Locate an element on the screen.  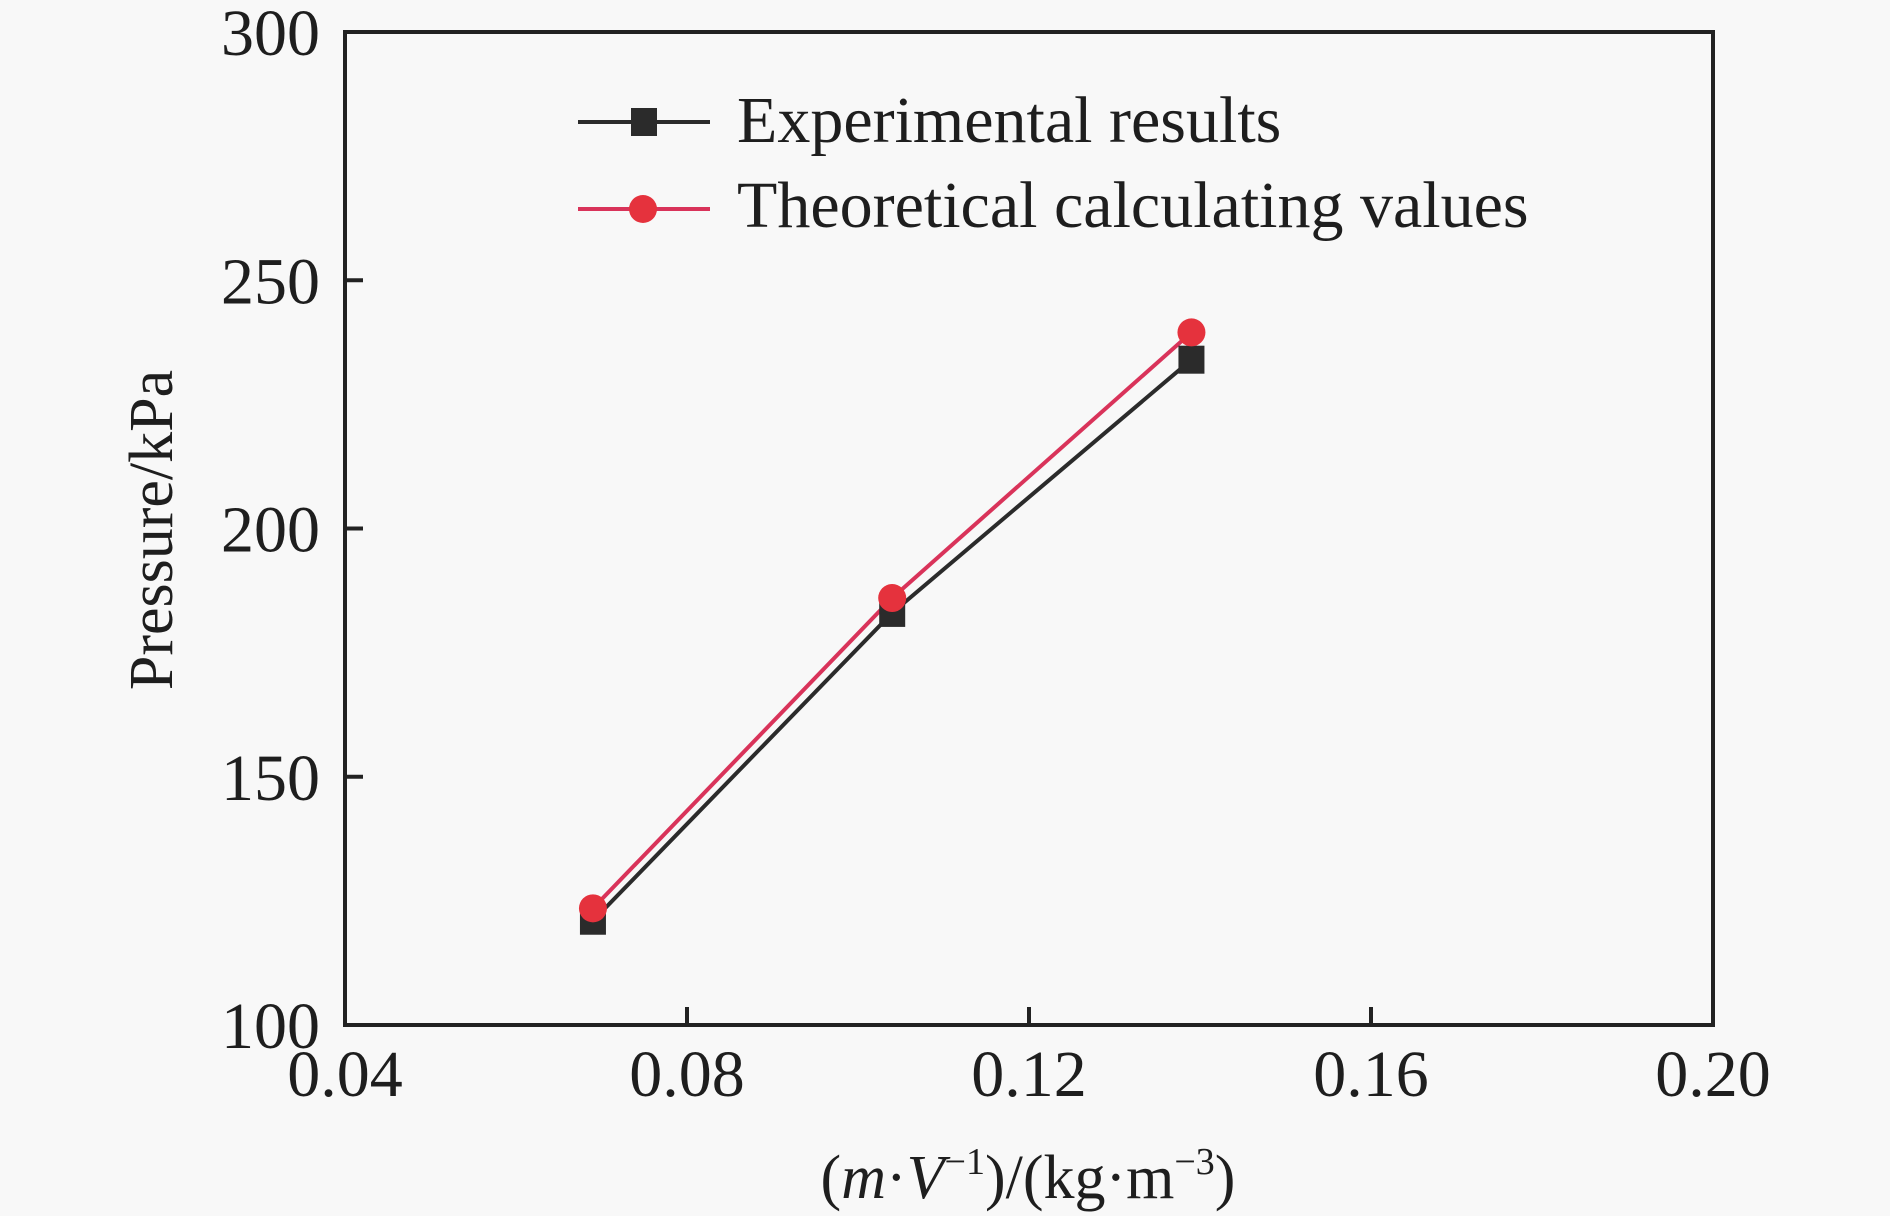
x-axis-title-part: ) is located at coordinates (1225, 1178).